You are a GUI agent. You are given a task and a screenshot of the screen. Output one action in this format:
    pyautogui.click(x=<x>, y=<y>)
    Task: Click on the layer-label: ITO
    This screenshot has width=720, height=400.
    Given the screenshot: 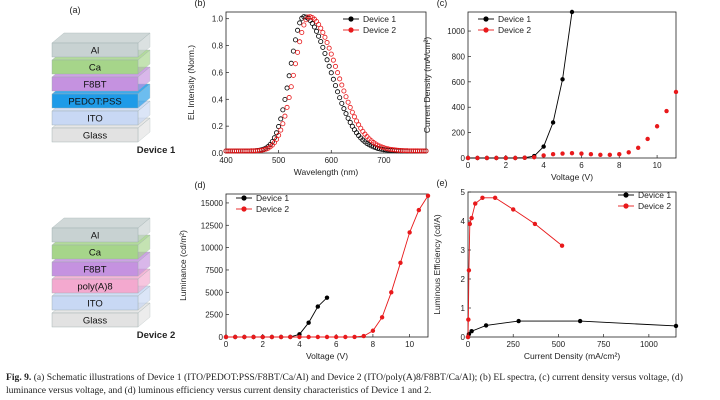 What is the action you would take?
    pyautogui.click(x=95, y=304)
    